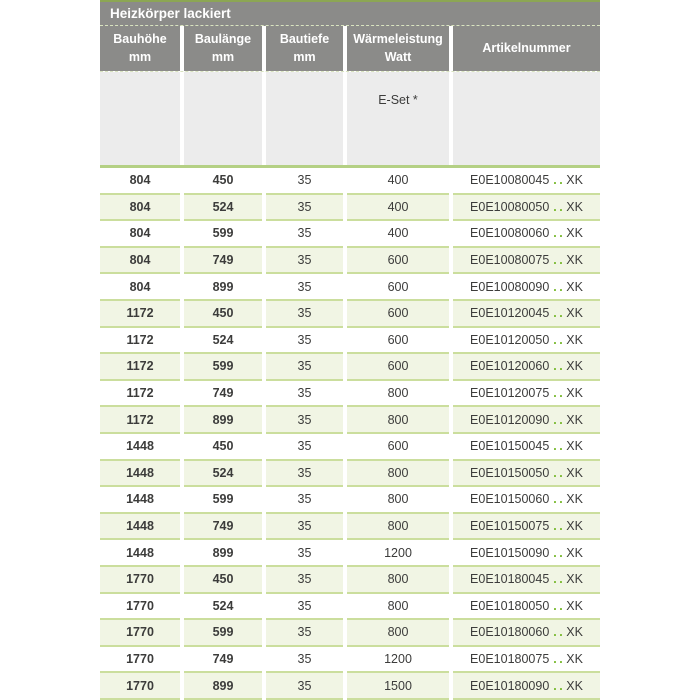  I want to click on cell-bauhoehe: 1770, so click(140, 633).